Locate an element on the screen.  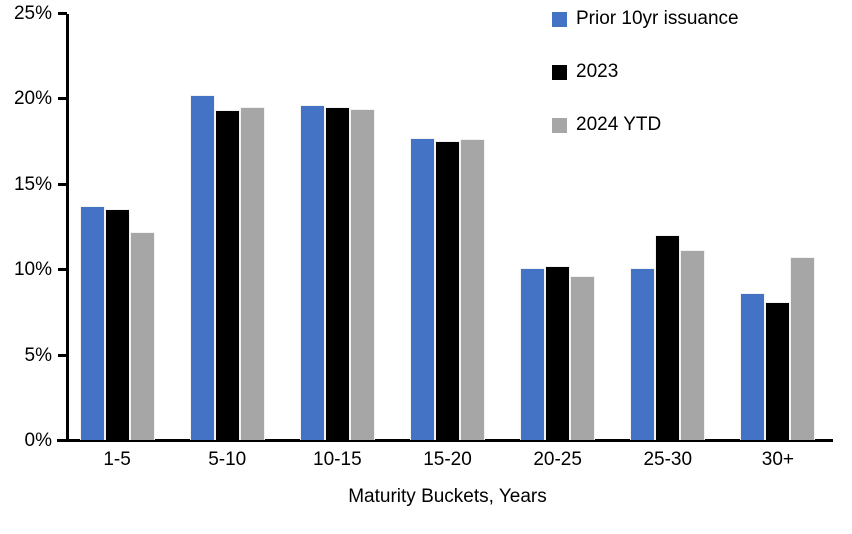
x-tick-label-15-20: 15-20 is located at coordinates (447, 459).